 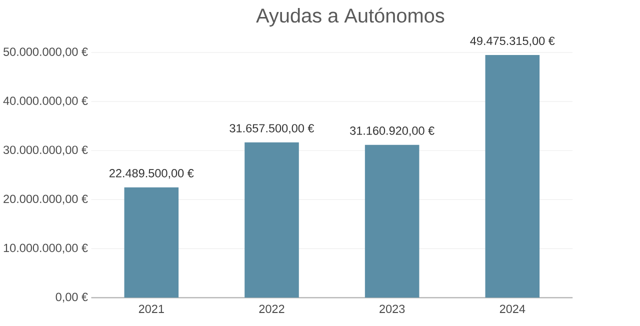 What do you see at coordinates (513, 309) in the screenshot?
I see `x-tick-label: 2024` at bounding box center [513, 309].